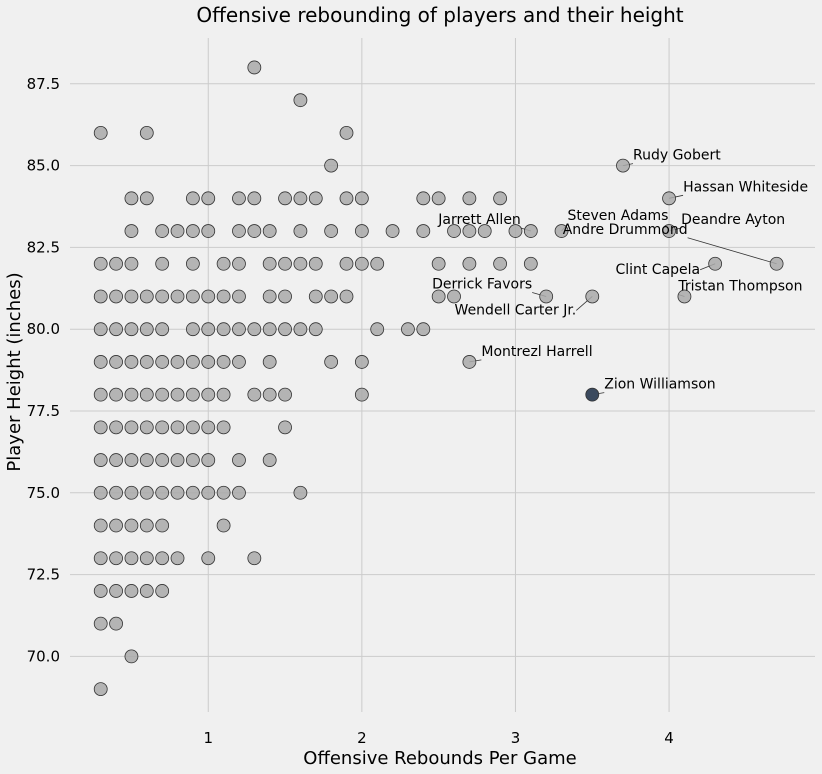 The image size is (822, 774). Describe the element at coordinates (669, 738) in the screenshot. I see `x-tick-label: 4` at that location.